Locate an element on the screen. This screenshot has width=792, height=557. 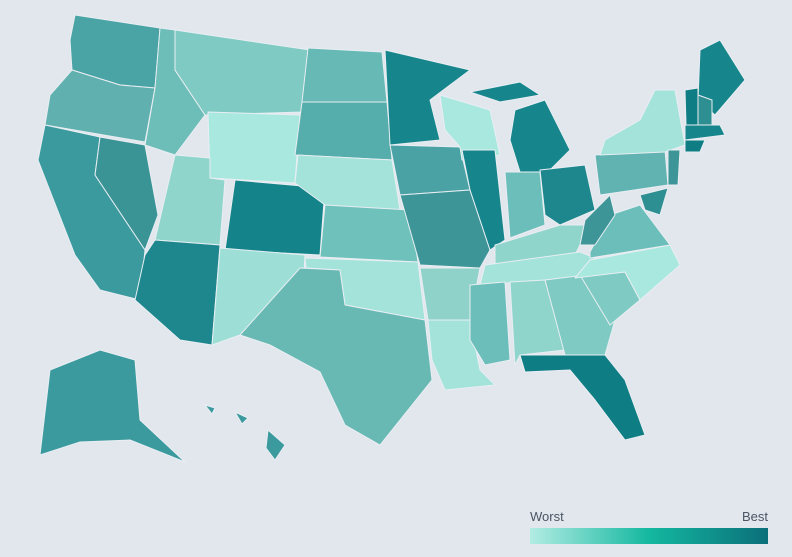
legend-high-label: Best is located at coordinates (755, 516).